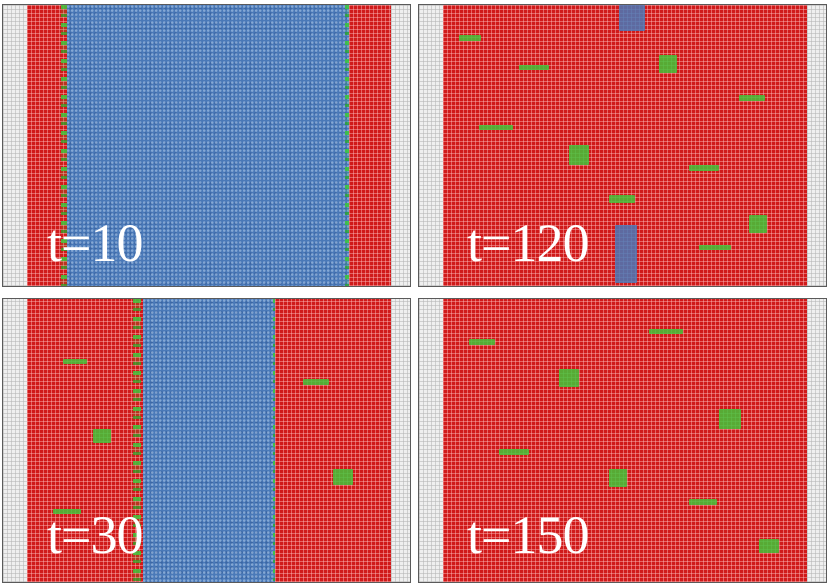 Image resolution: width=829 pixels, height=586 pixels. What do you see at coordinates (632, 18) in the screenshot?
I see `blue-remnant-top` at bounding box center [632, 18].